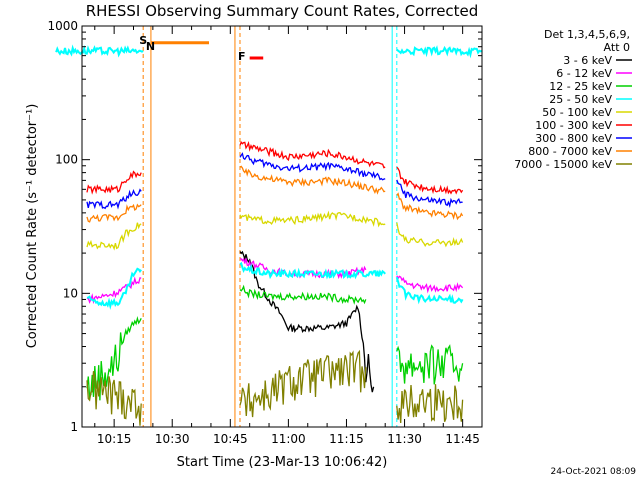 Image resolution: width=640 pixels, height=480 pixels. Describe the element at coordinates (143, 40) in the screenshot. I see `flag-s-label: S` at that location.